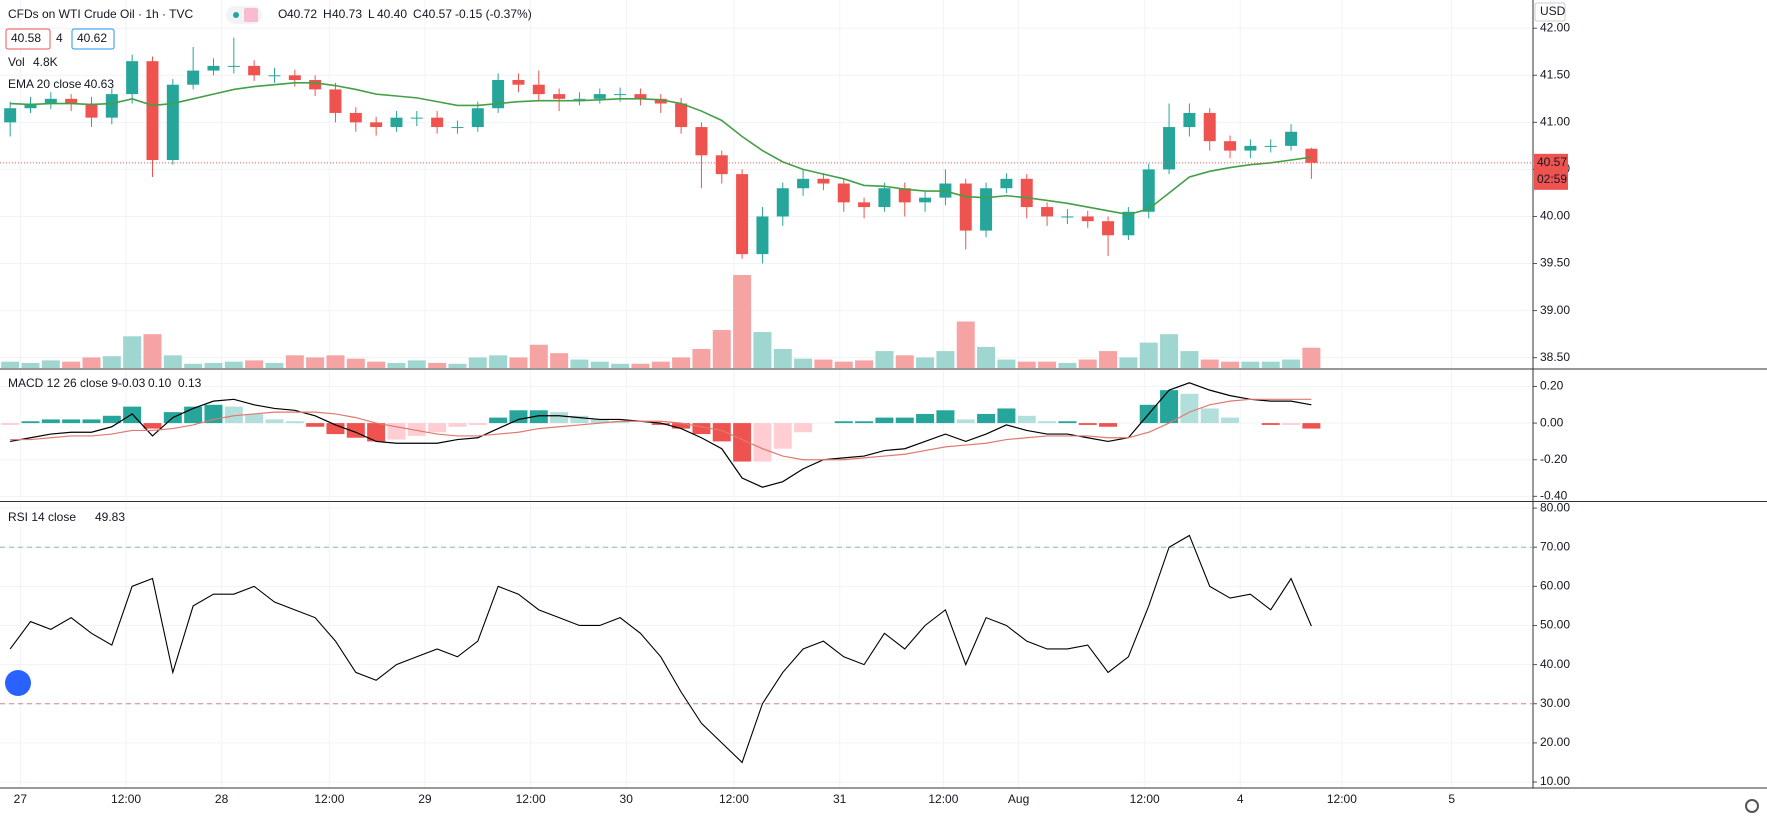 This screenshot has height=818, width=1767. What do you see at coordinates (302, 14) in the screenshot?
I see `ohlc-value: 40.72` at bounding box center [302, 14].